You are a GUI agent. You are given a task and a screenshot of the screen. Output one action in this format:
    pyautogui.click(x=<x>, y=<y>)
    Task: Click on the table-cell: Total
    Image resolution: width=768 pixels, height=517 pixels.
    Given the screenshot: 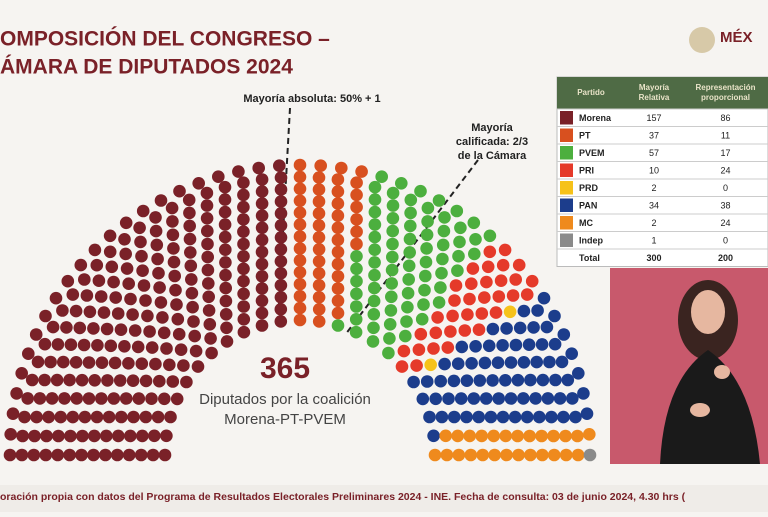 What is the action you would take?
    pyautogui.click(x=589, y=258)
    